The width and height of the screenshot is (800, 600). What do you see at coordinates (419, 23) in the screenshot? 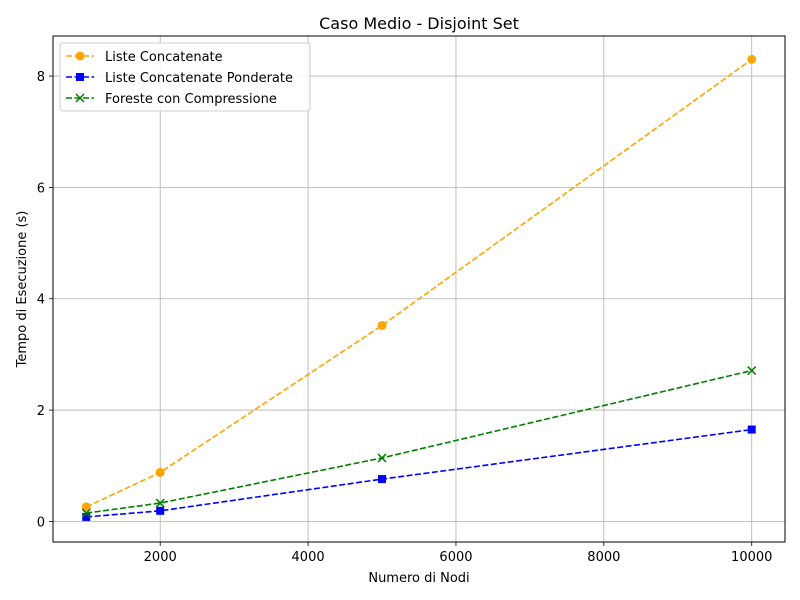
I see `chart-title: Caso Medio - Disjoint Set` at bounding box center [419, 23].